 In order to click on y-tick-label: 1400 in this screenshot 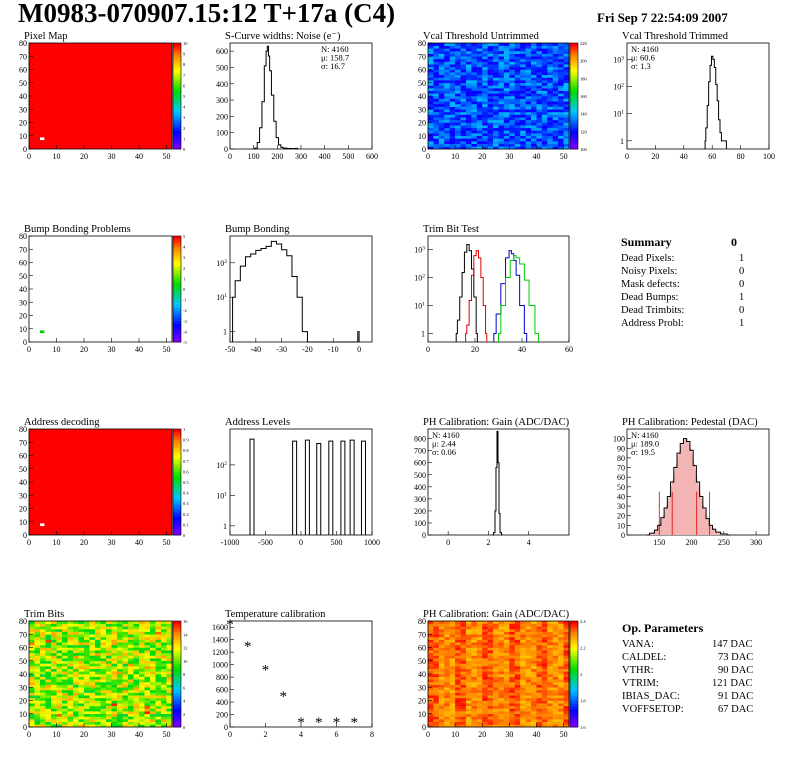, I will do `click(220, 640)`.